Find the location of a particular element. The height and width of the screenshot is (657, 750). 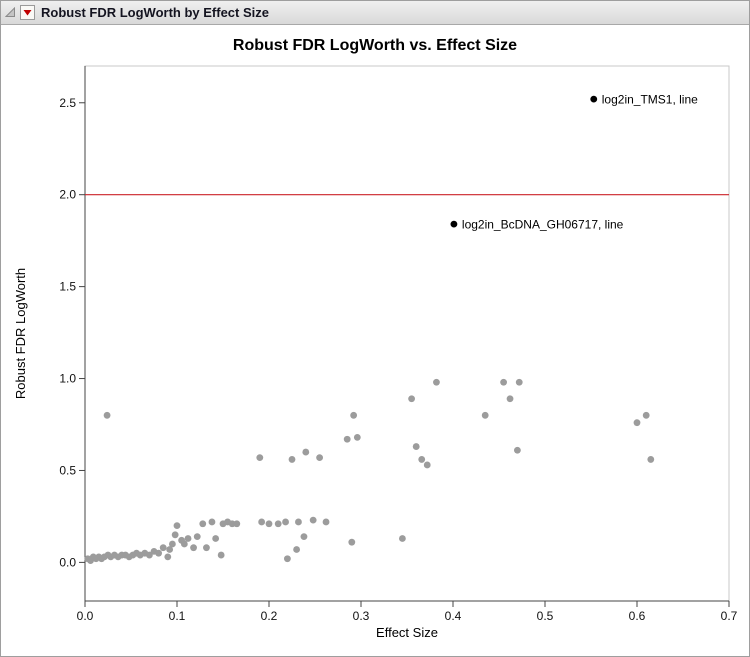

x-tick-label: 0.5 is located at coordinates (545, 616).